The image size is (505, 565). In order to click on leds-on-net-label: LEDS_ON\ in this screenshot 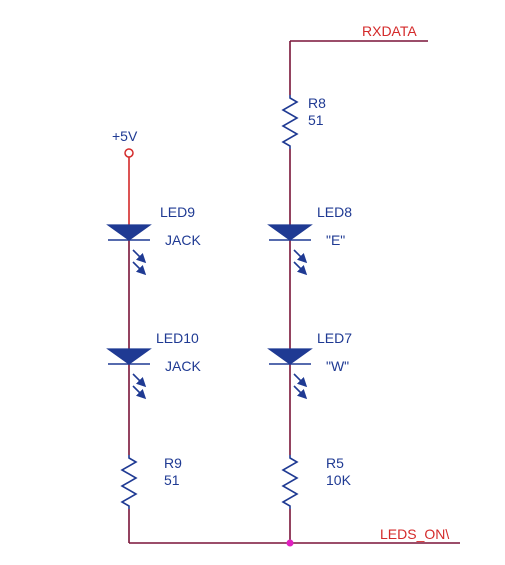, I will do `click(414, 534)`.